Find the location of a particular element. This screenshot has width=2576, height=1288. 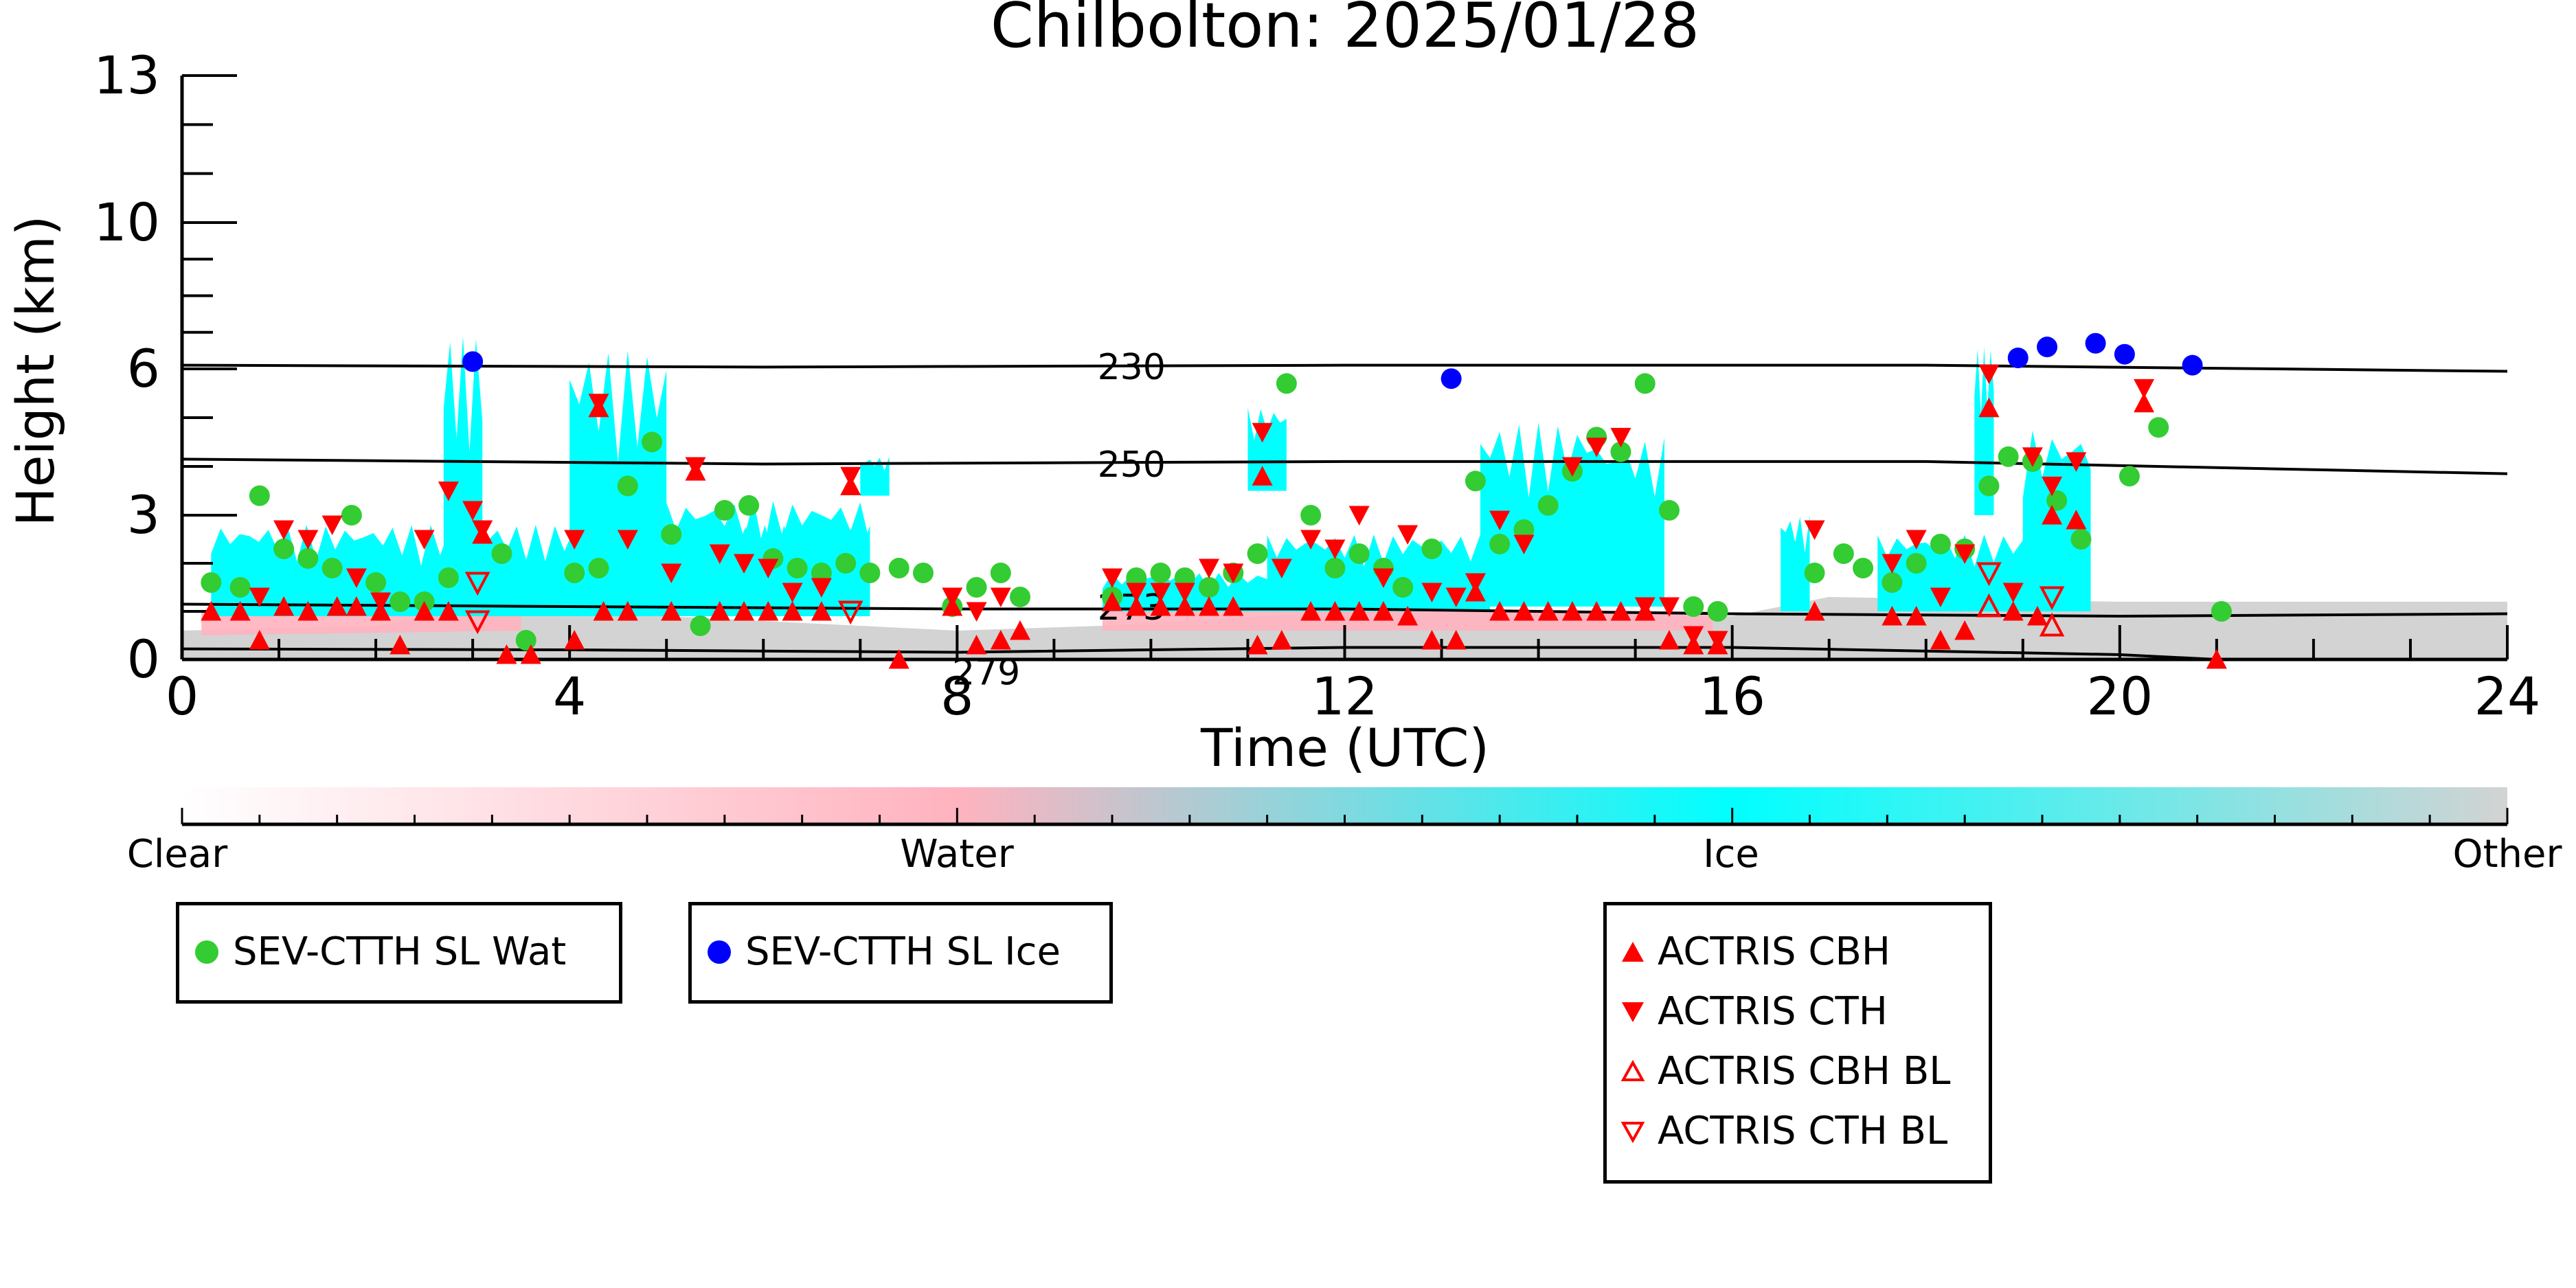

marker-actris-cbh-bl is located at coordinates (2052, 624).